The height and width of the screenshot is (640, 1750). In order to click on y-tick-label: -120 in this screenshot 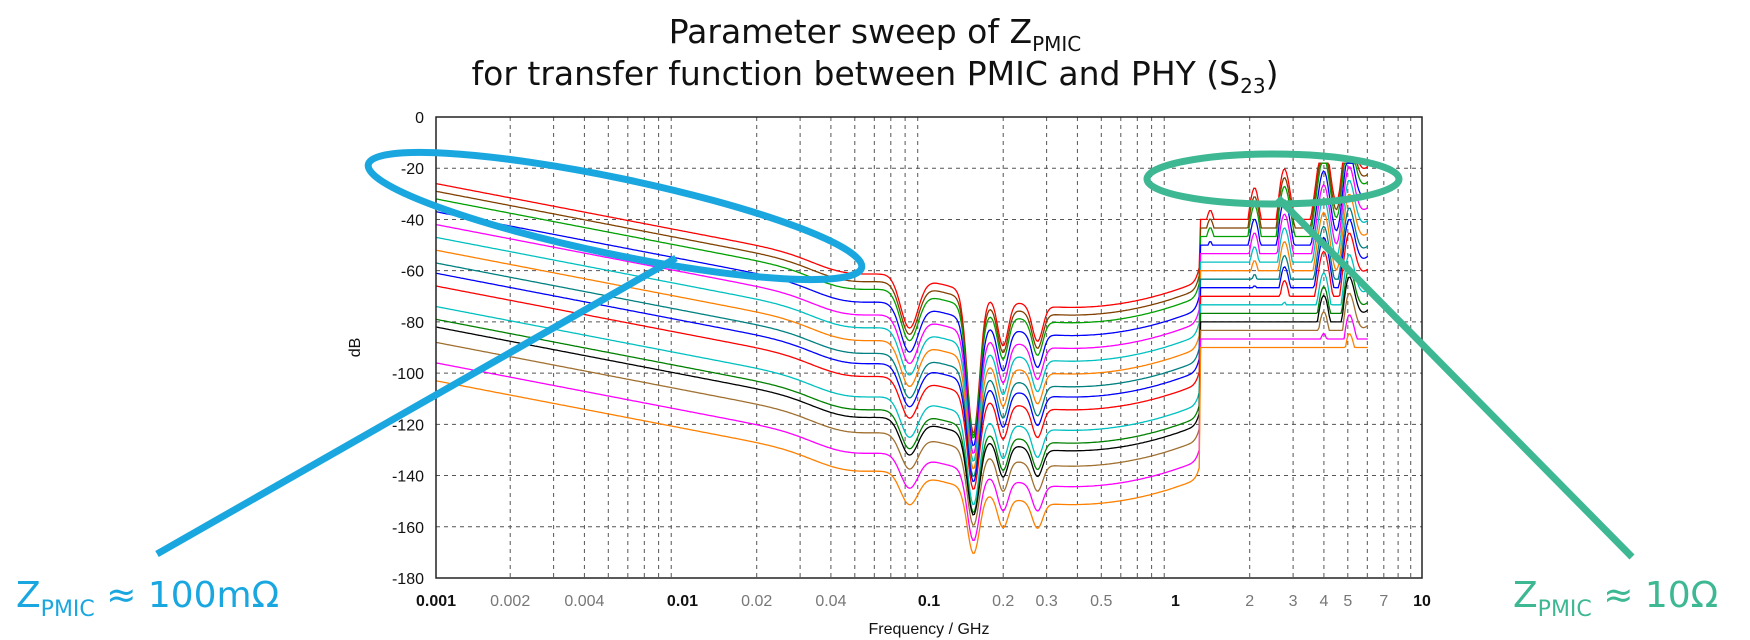, I will do `click(408, 425)`.